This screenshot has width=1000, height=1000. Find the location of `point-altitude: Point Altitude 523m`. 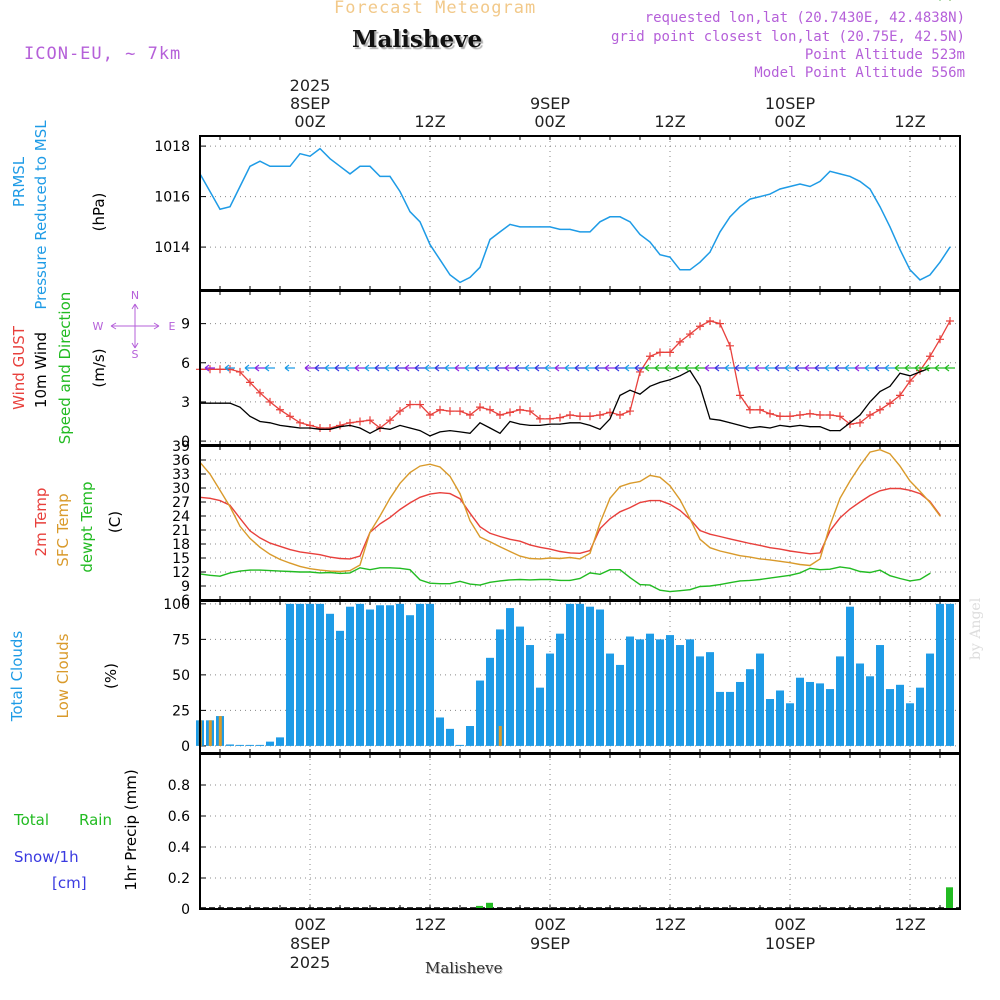

point-altitude: Point Altitude 523m is located at coordinates (884, 55).